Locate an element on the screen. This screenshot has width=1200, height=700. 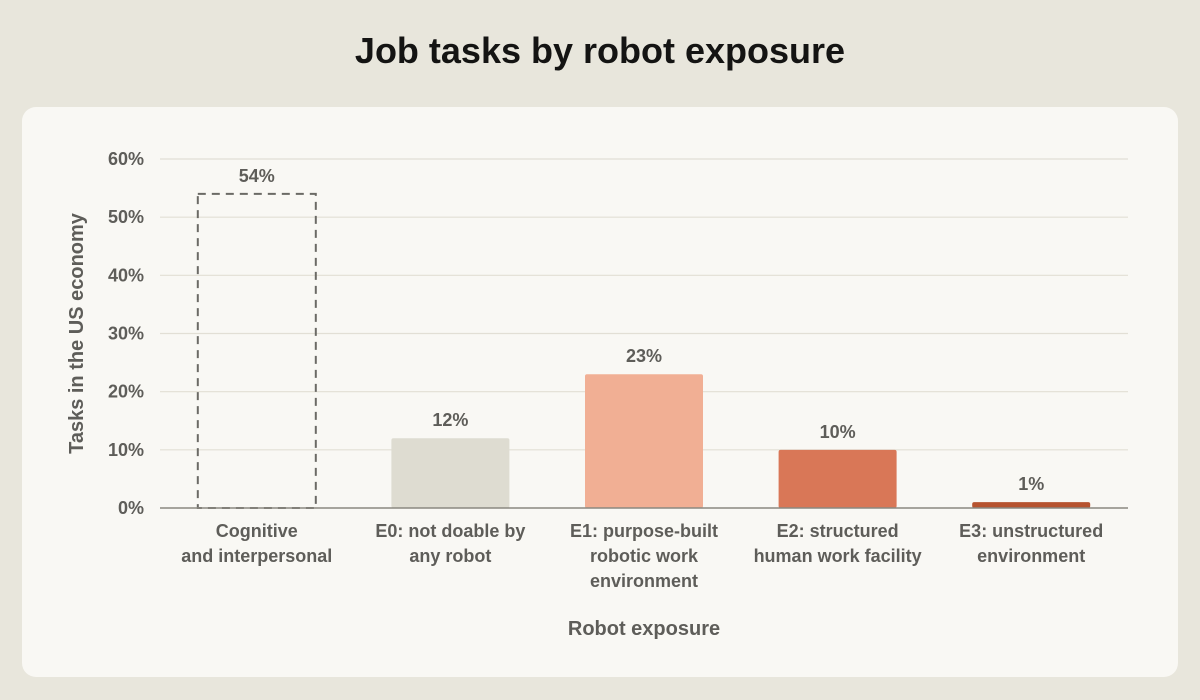
chart-title: Job tasks by robot exposure is located at coordinates (600, 50).